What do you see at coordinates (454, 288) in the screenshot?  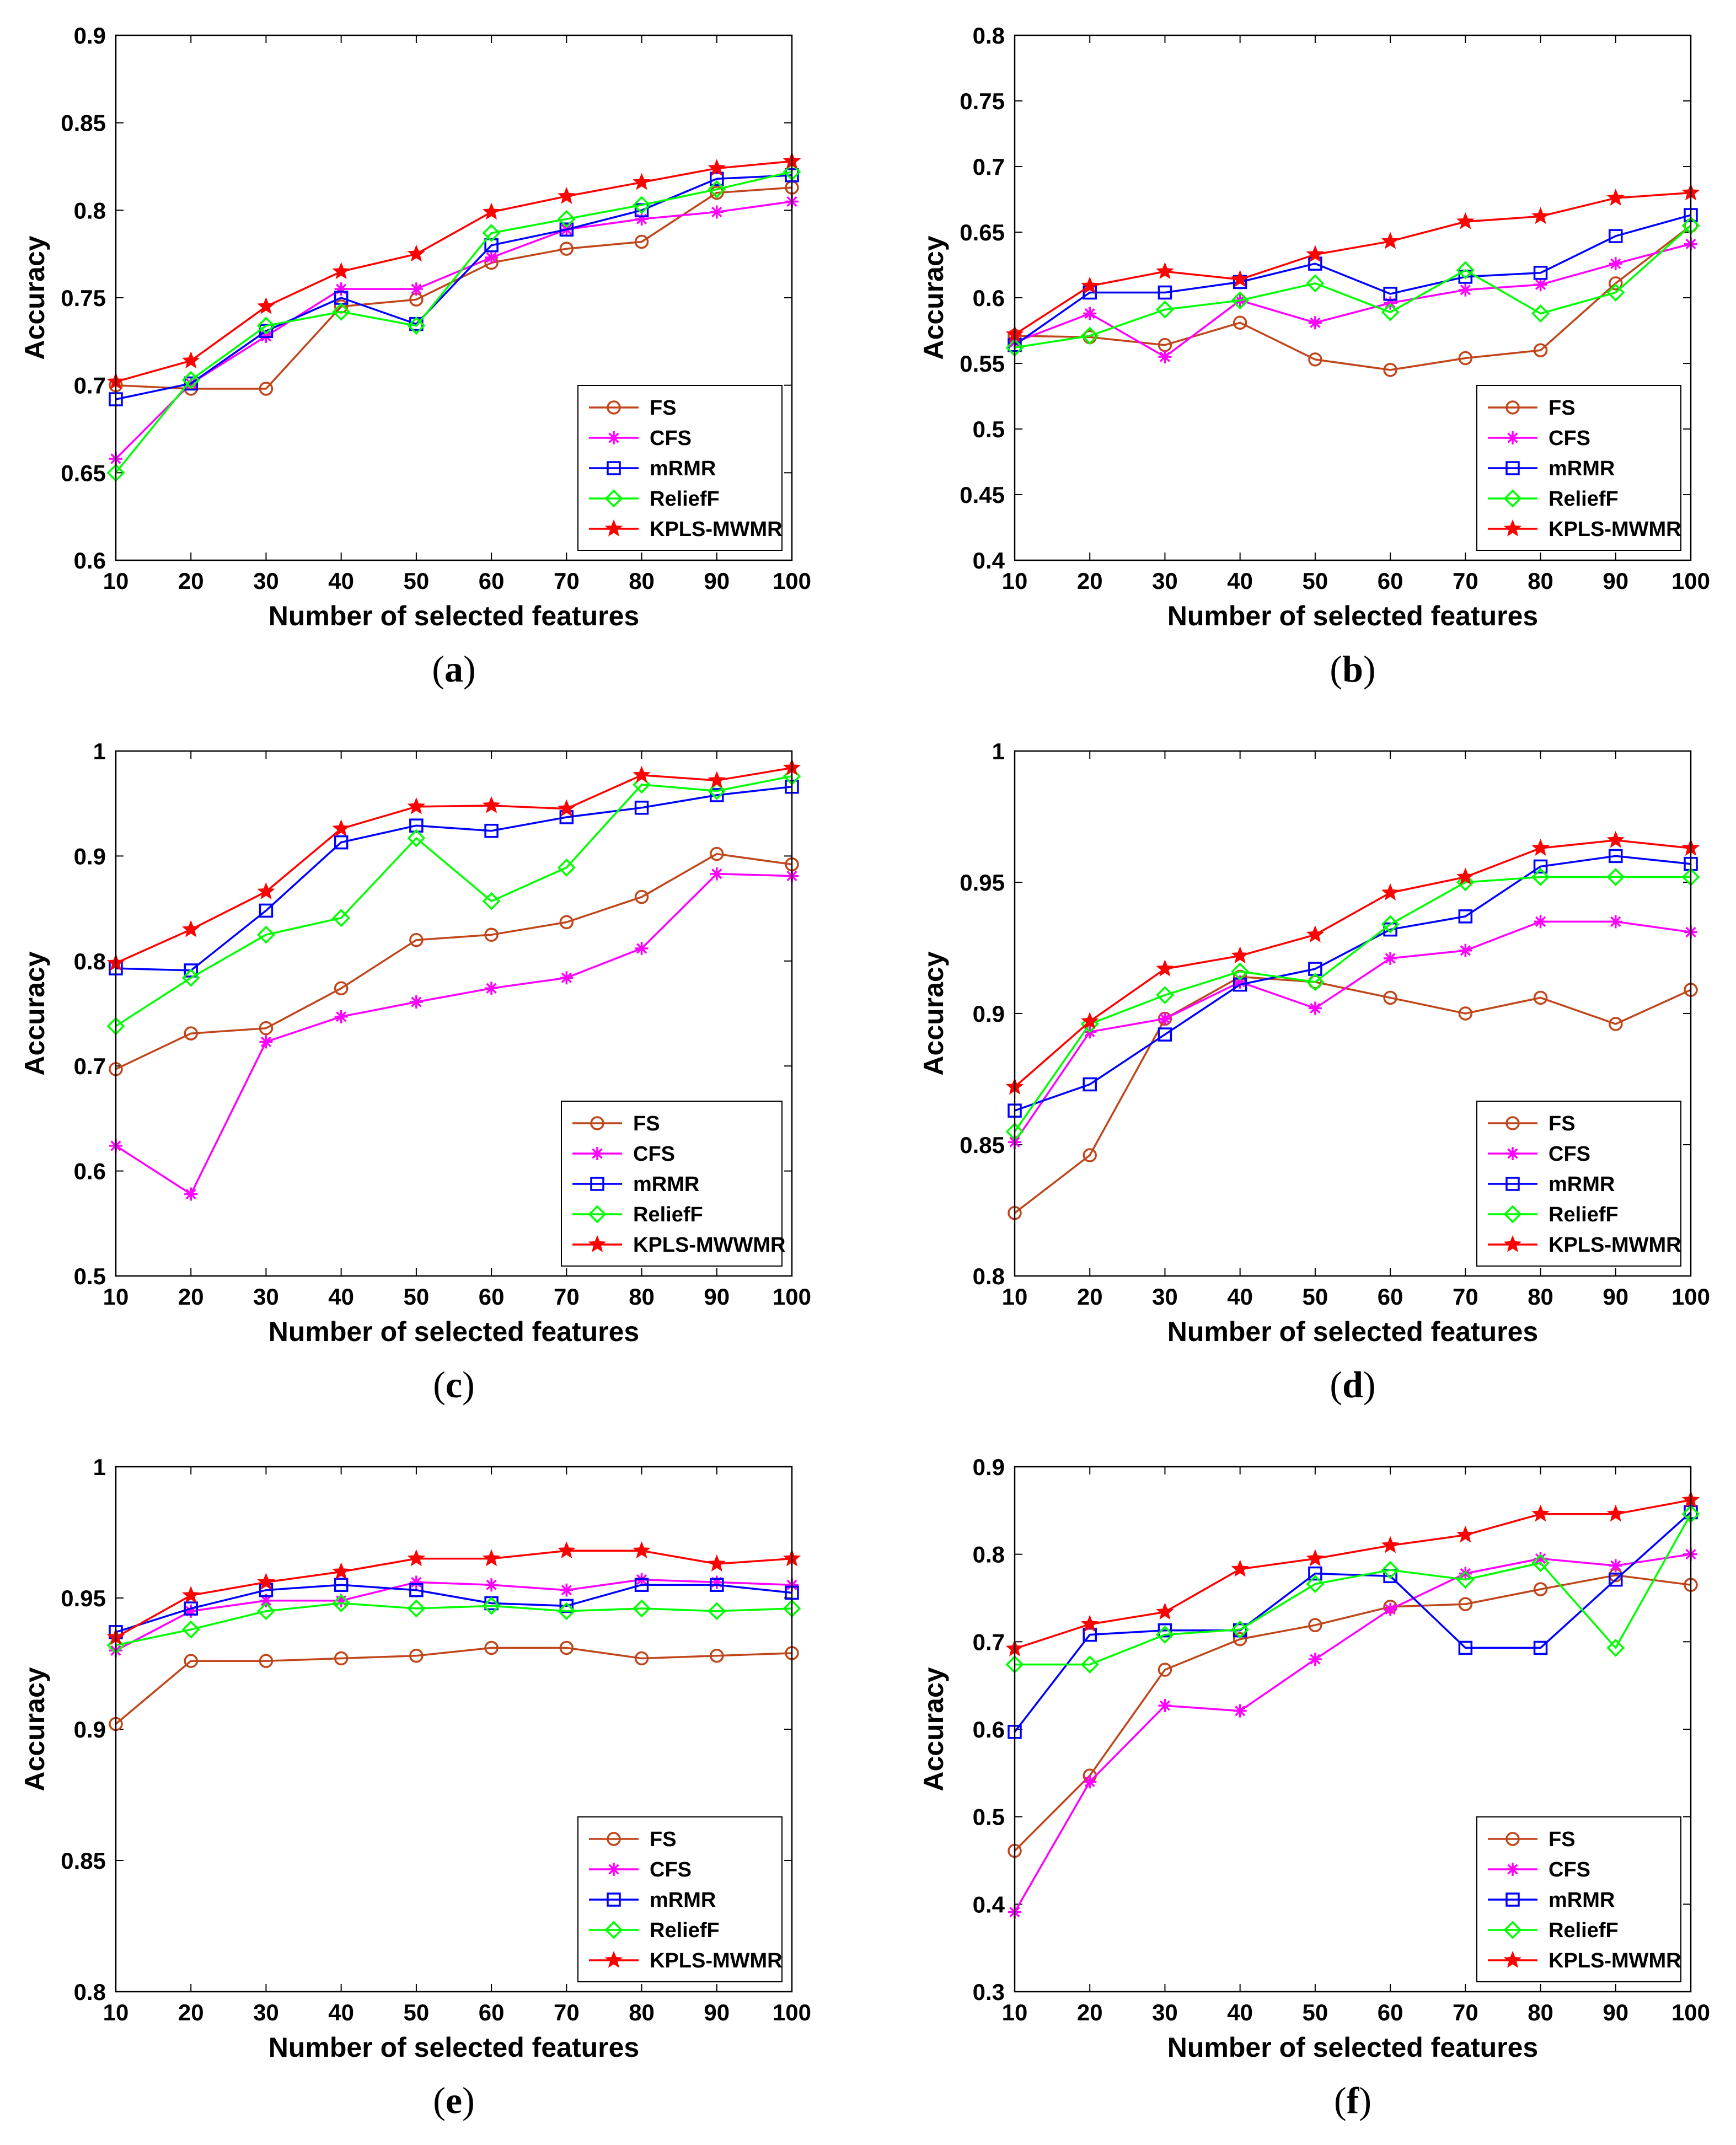 I see `series-fs` at bounding box center [454, 288].